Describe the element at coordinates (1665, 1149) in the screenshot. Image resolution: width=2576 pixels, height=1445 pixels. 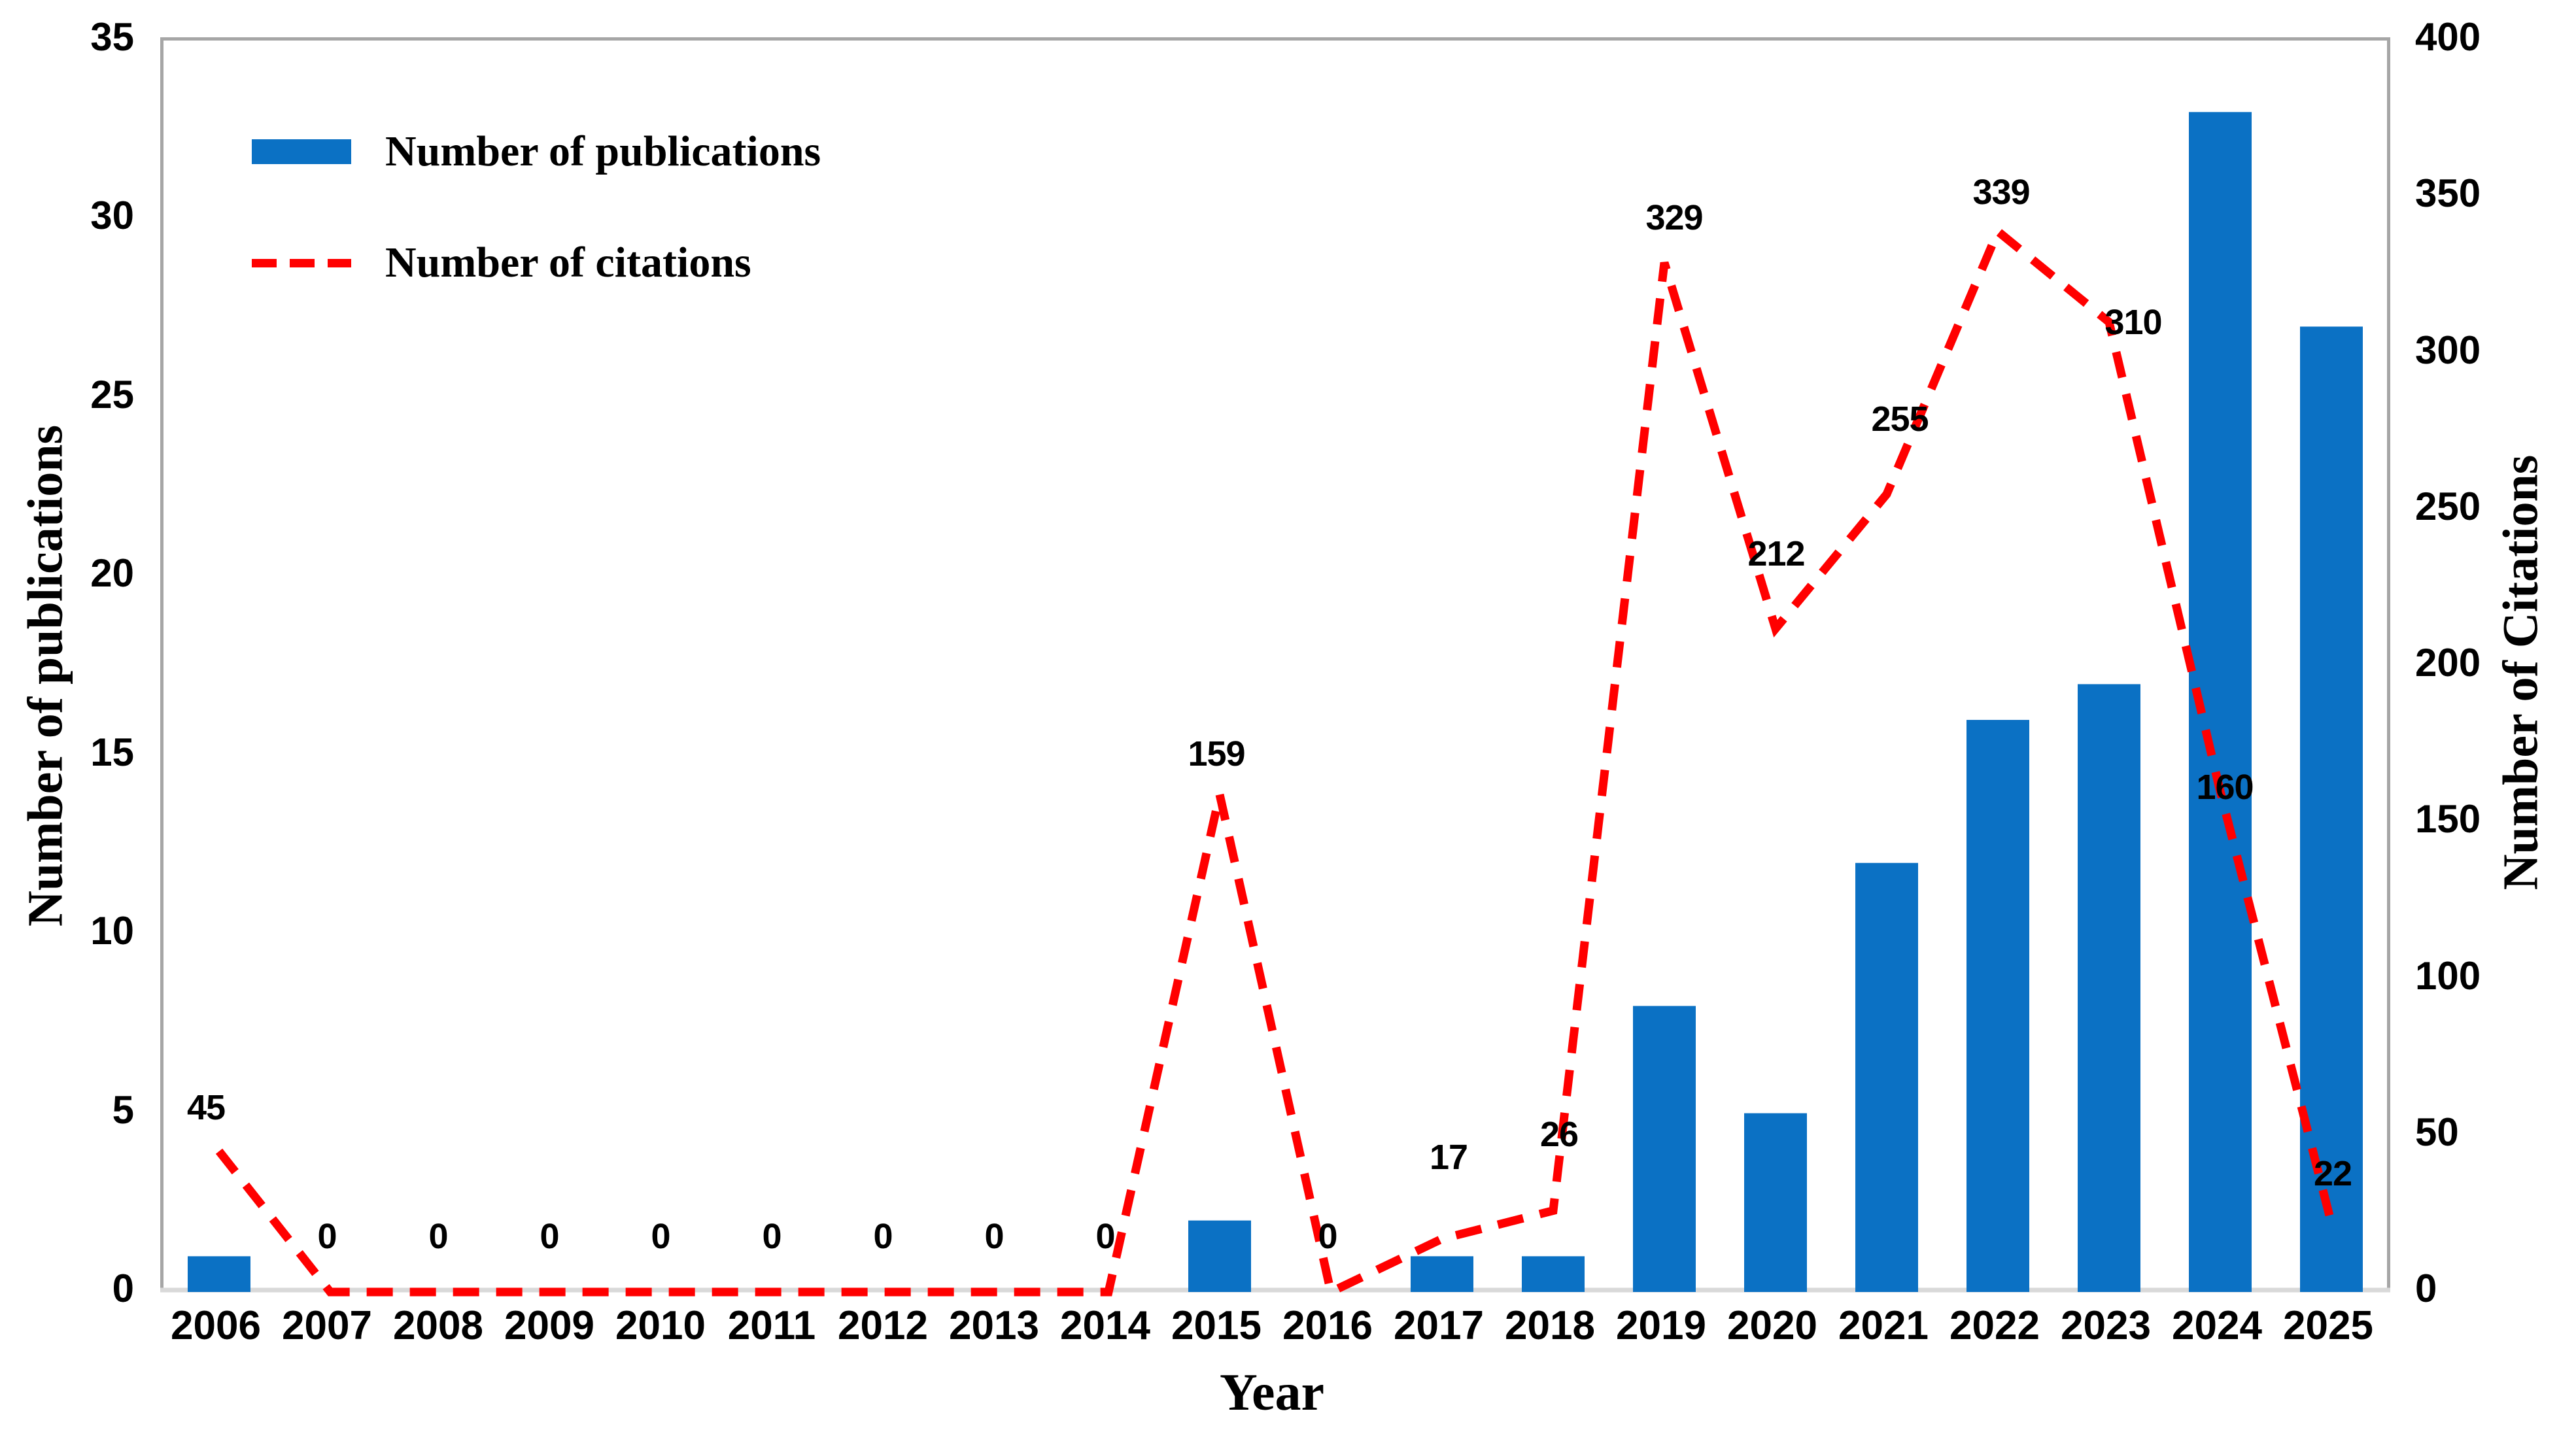
I see `bar-2019` at that location.